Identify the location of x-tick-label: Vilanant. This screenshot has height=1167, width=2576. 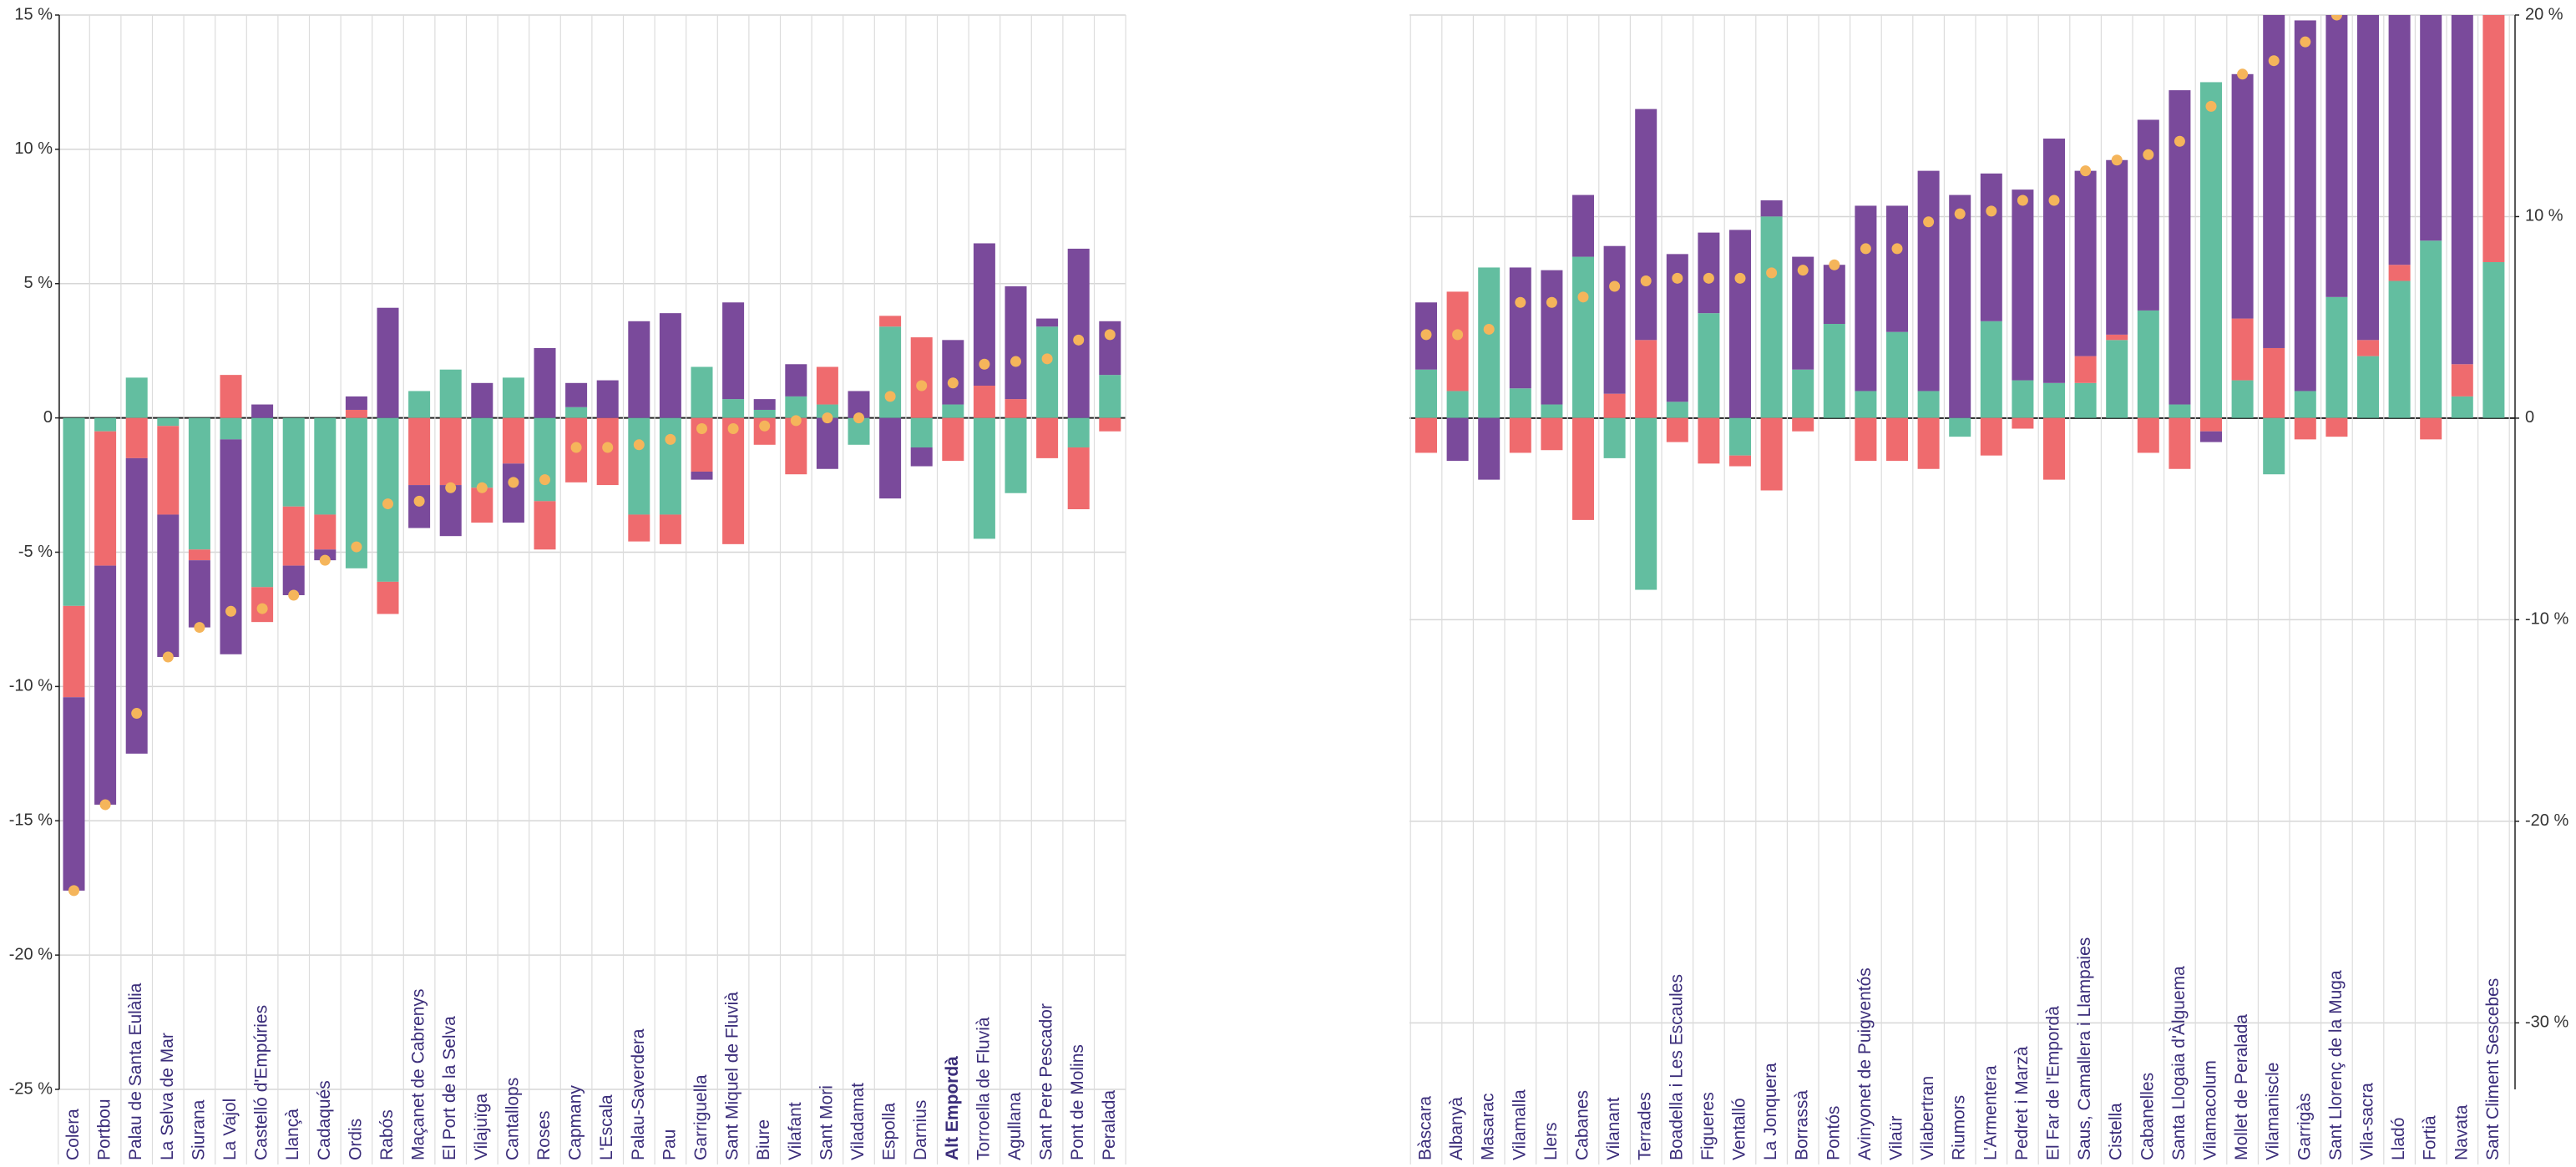
(1614, 1128).